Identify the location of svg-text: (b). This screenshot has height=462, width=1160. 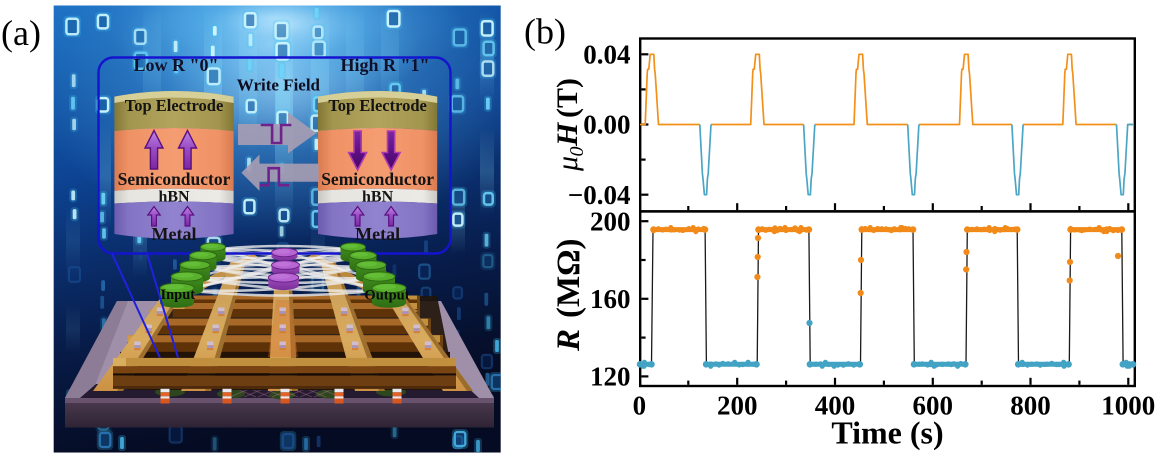
(545, 32).